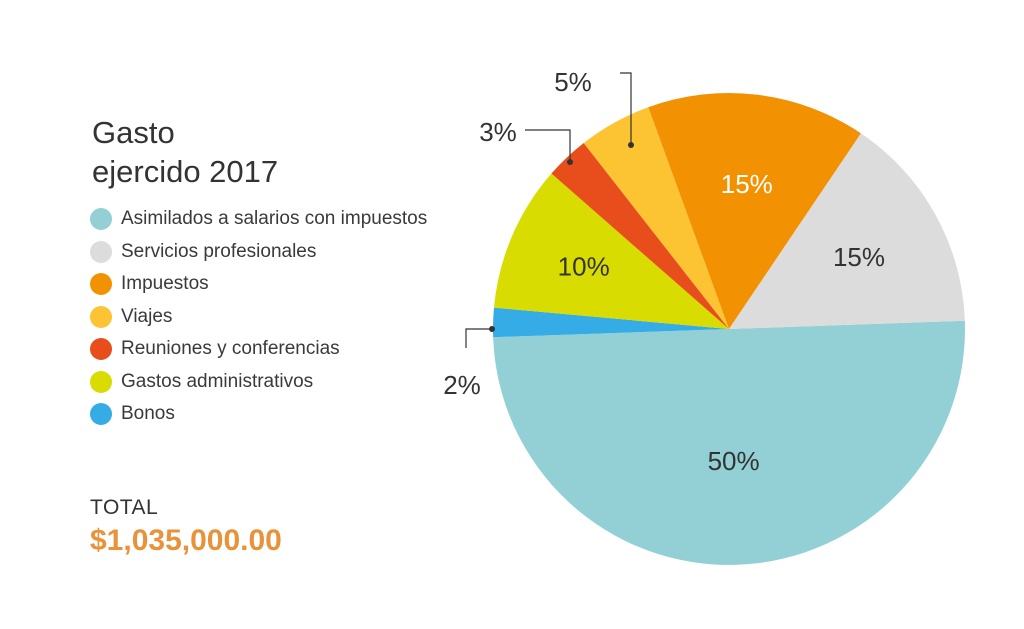  What do you see at coordinates (548, 145) in the screenshot?
I see `leader-line-reuniones-y-conferencias` at bounding box center [548, 145].